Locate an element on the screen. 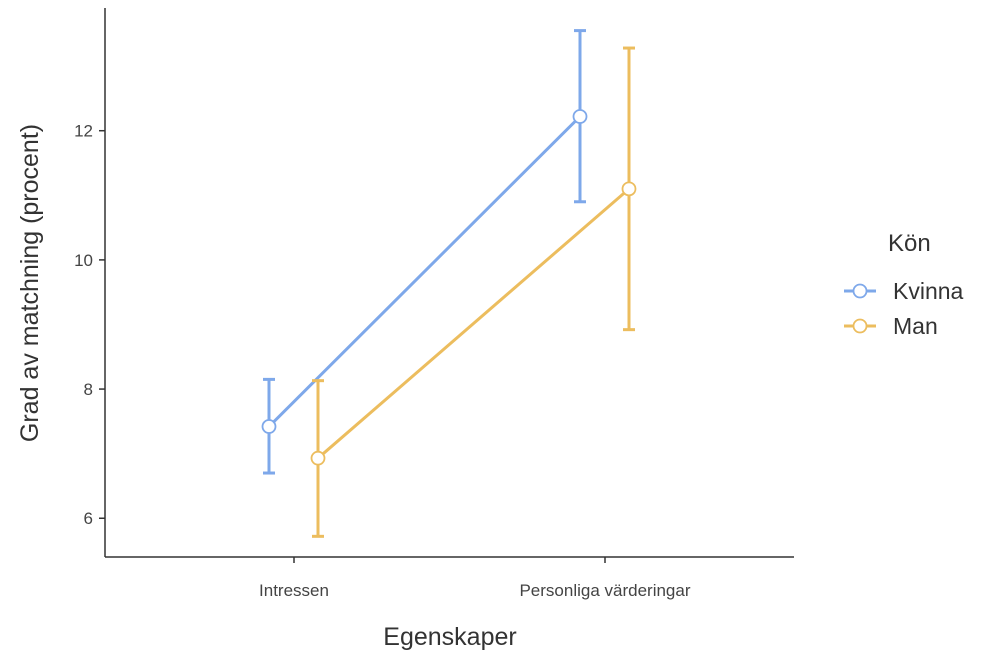 This screenshot has height=654, width=992. legend: Kön Kvinna Man is located at coordinates (904, 284).